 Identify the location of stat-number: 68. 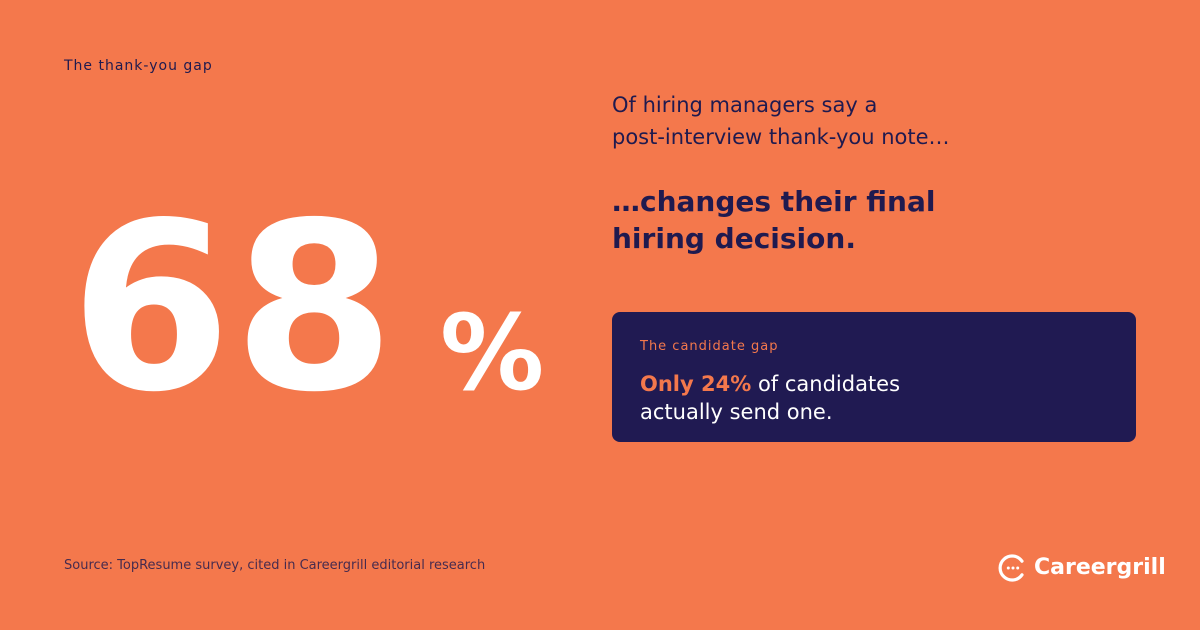
(233, 308).